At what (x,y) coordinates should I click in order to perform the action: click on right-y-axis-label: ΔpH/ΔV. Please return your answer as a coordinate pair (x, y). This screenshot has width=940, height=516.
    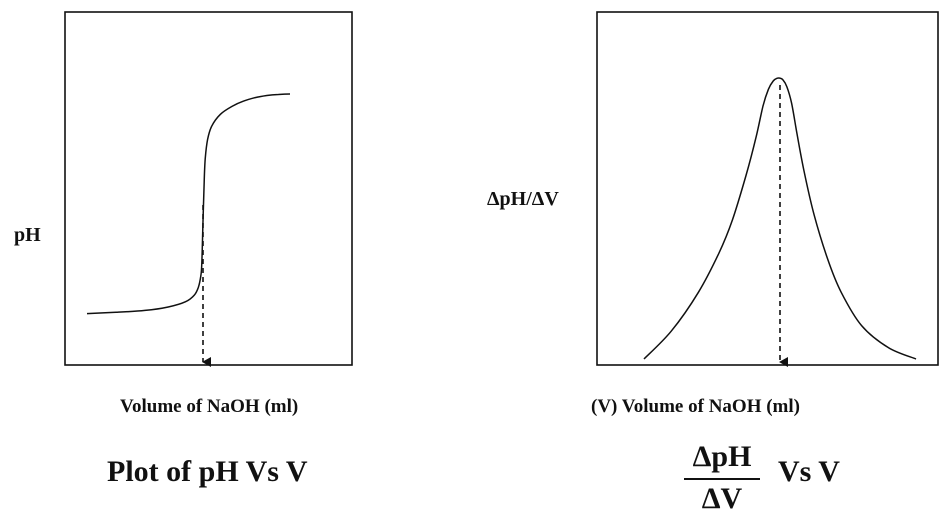
    Looking at the image, I should click on (523, 199).